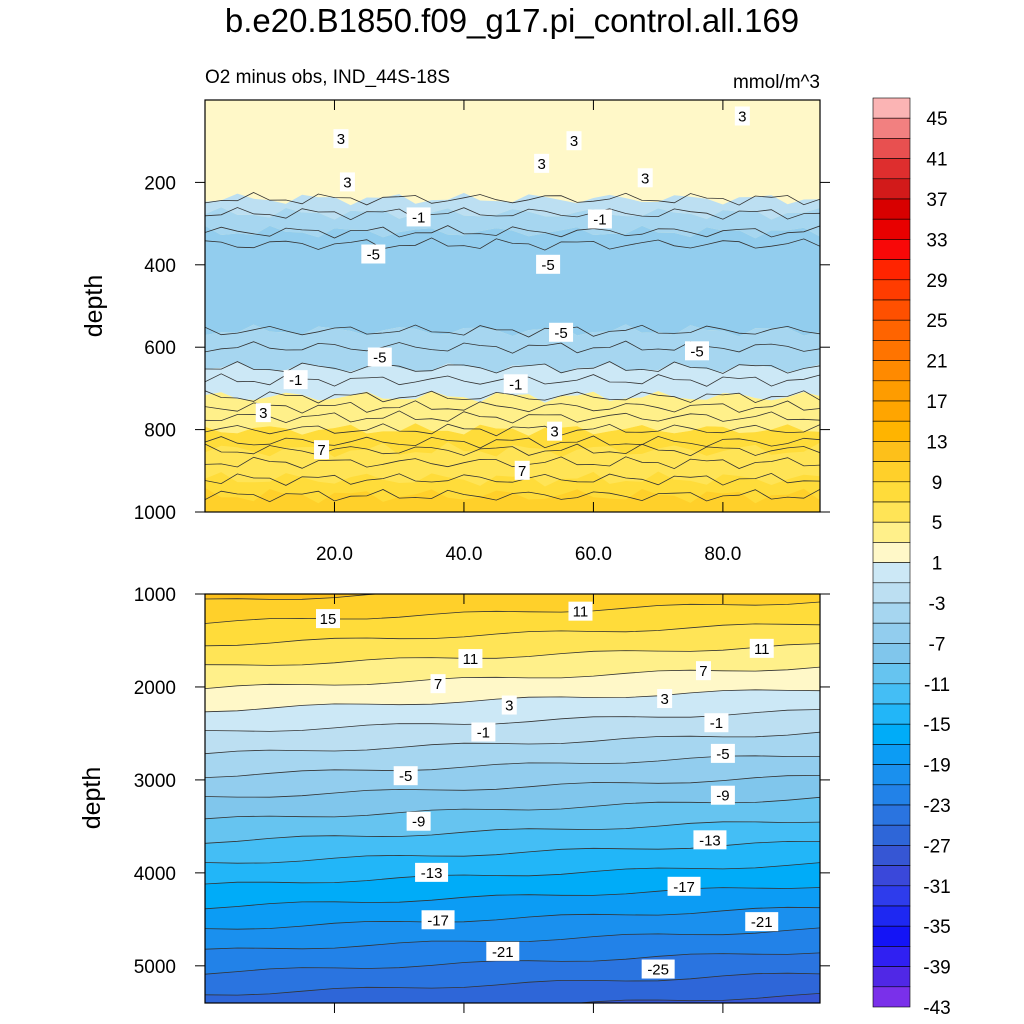 Image resolution: width=1024 pixels, height=1024 pixels. Describe the element at coordinates (515, 384) in the screenshot. I see `top-contour-label: -1` at that location.